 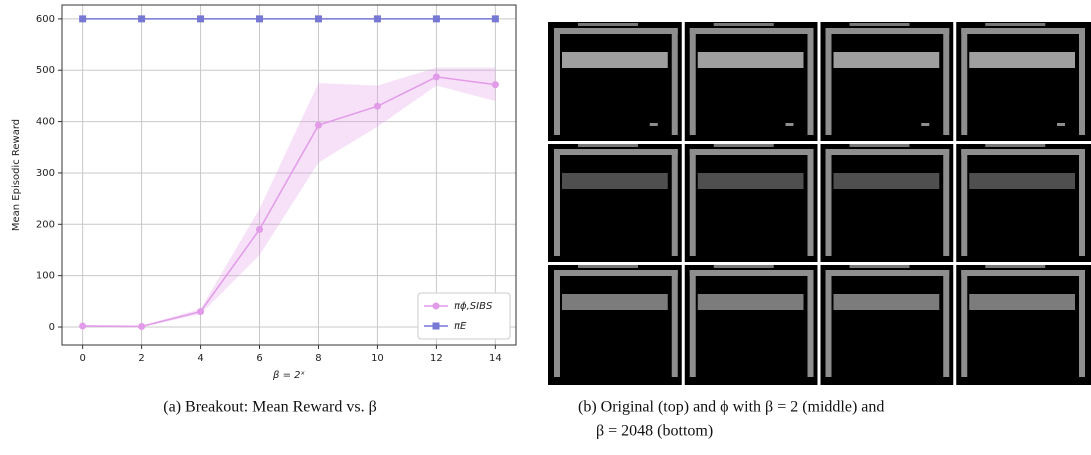 What do you see at coordinates (318, 358) in the screenshot?
I see `x-tick-label: 8` at bounding box center [318, 358].